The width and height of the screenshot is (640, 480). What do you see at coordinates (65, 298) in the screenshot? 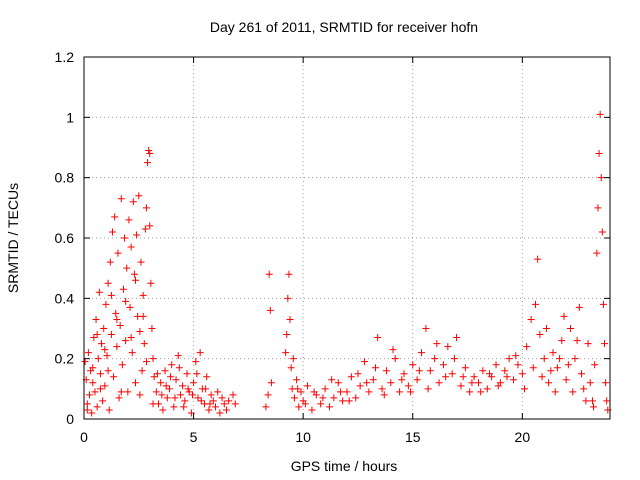
I see `y-tick-label: 0.4` at bounding box center [65, 298].